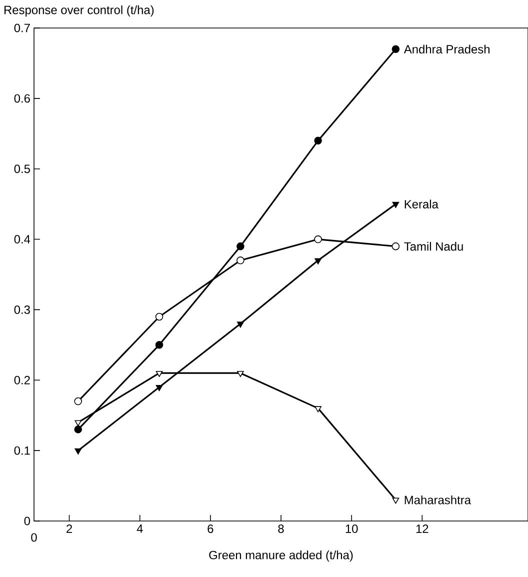 The width and height of the screenshot is (528, 577). Describe the element at coordinates (433, 246) in the screenshot. I see `series-label: Tamil Nadu` at that location.